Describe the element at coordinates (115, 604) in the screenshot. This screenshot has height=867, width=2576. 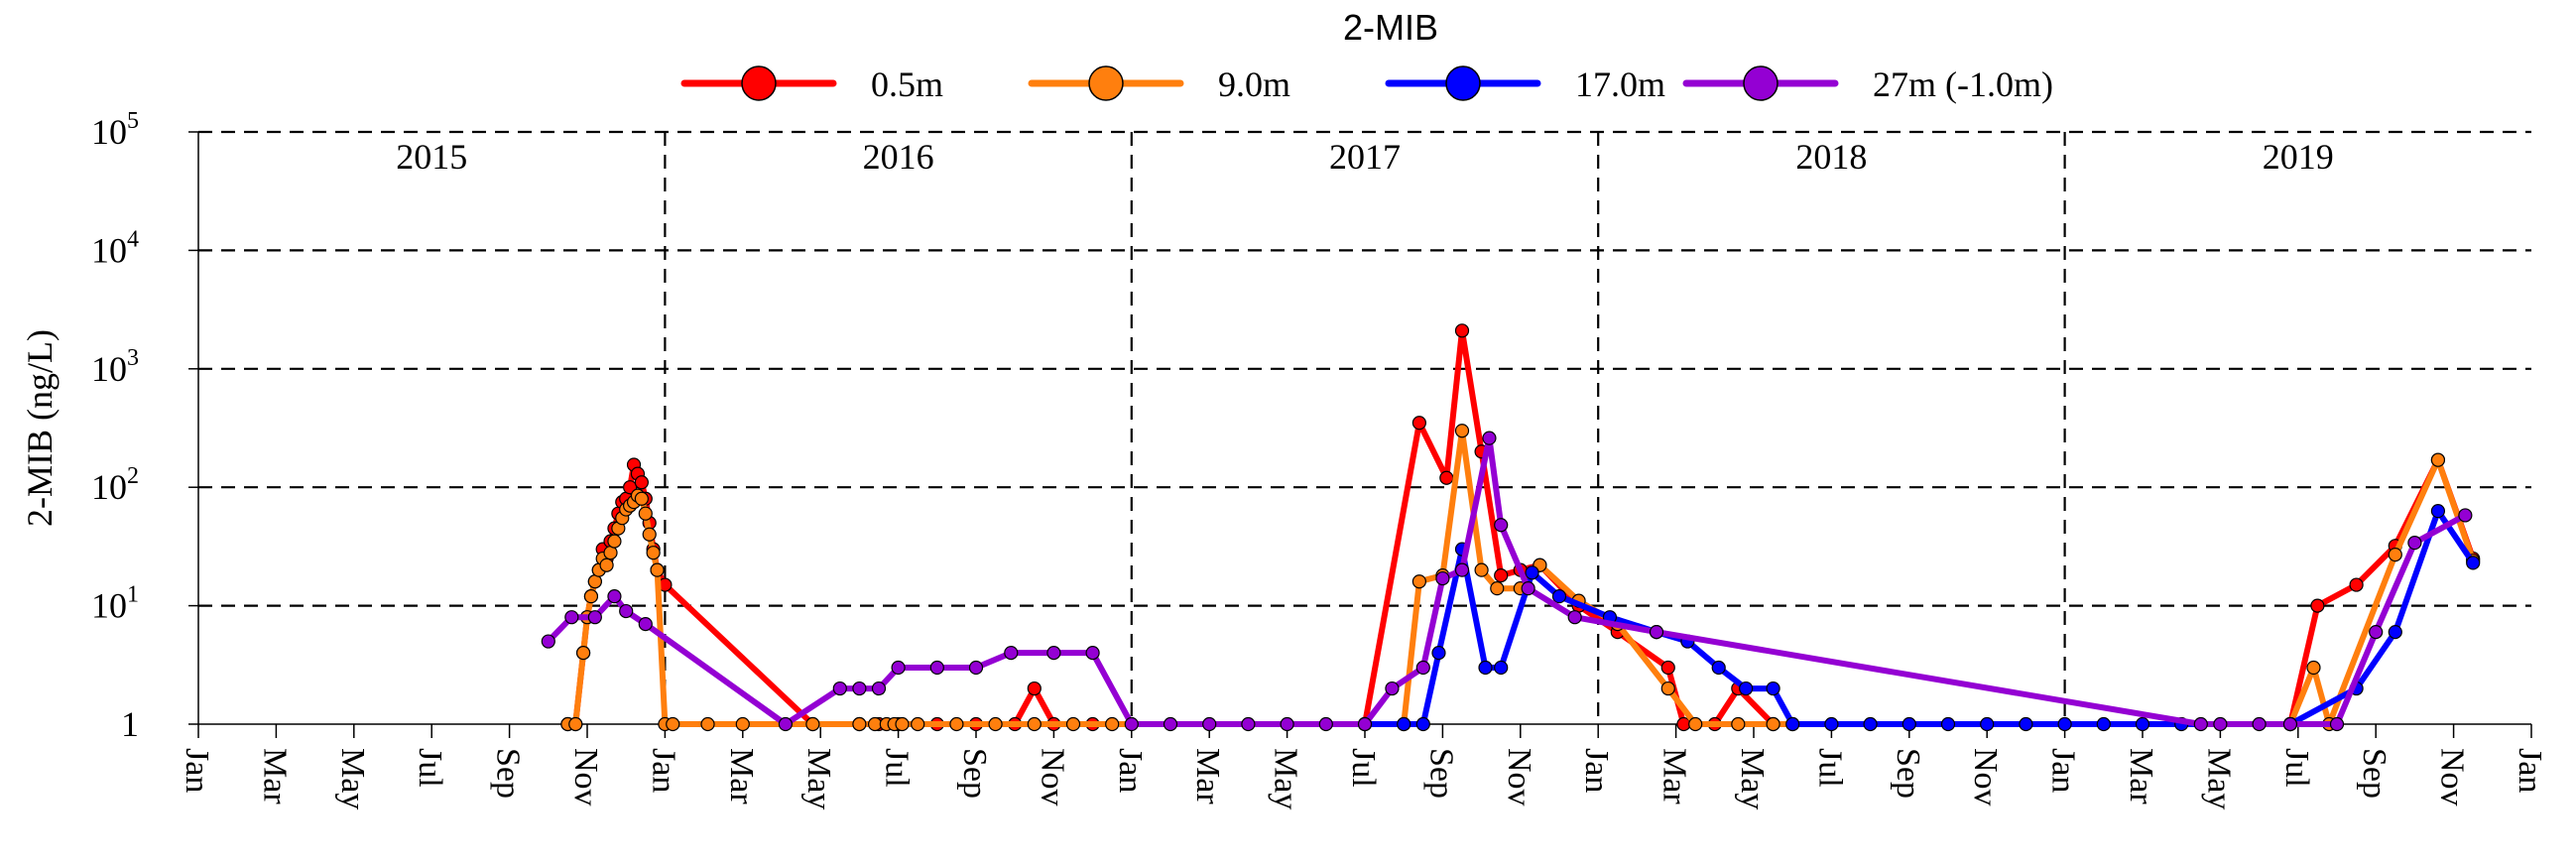
I see `y-tick-label: 10¹` at that location.